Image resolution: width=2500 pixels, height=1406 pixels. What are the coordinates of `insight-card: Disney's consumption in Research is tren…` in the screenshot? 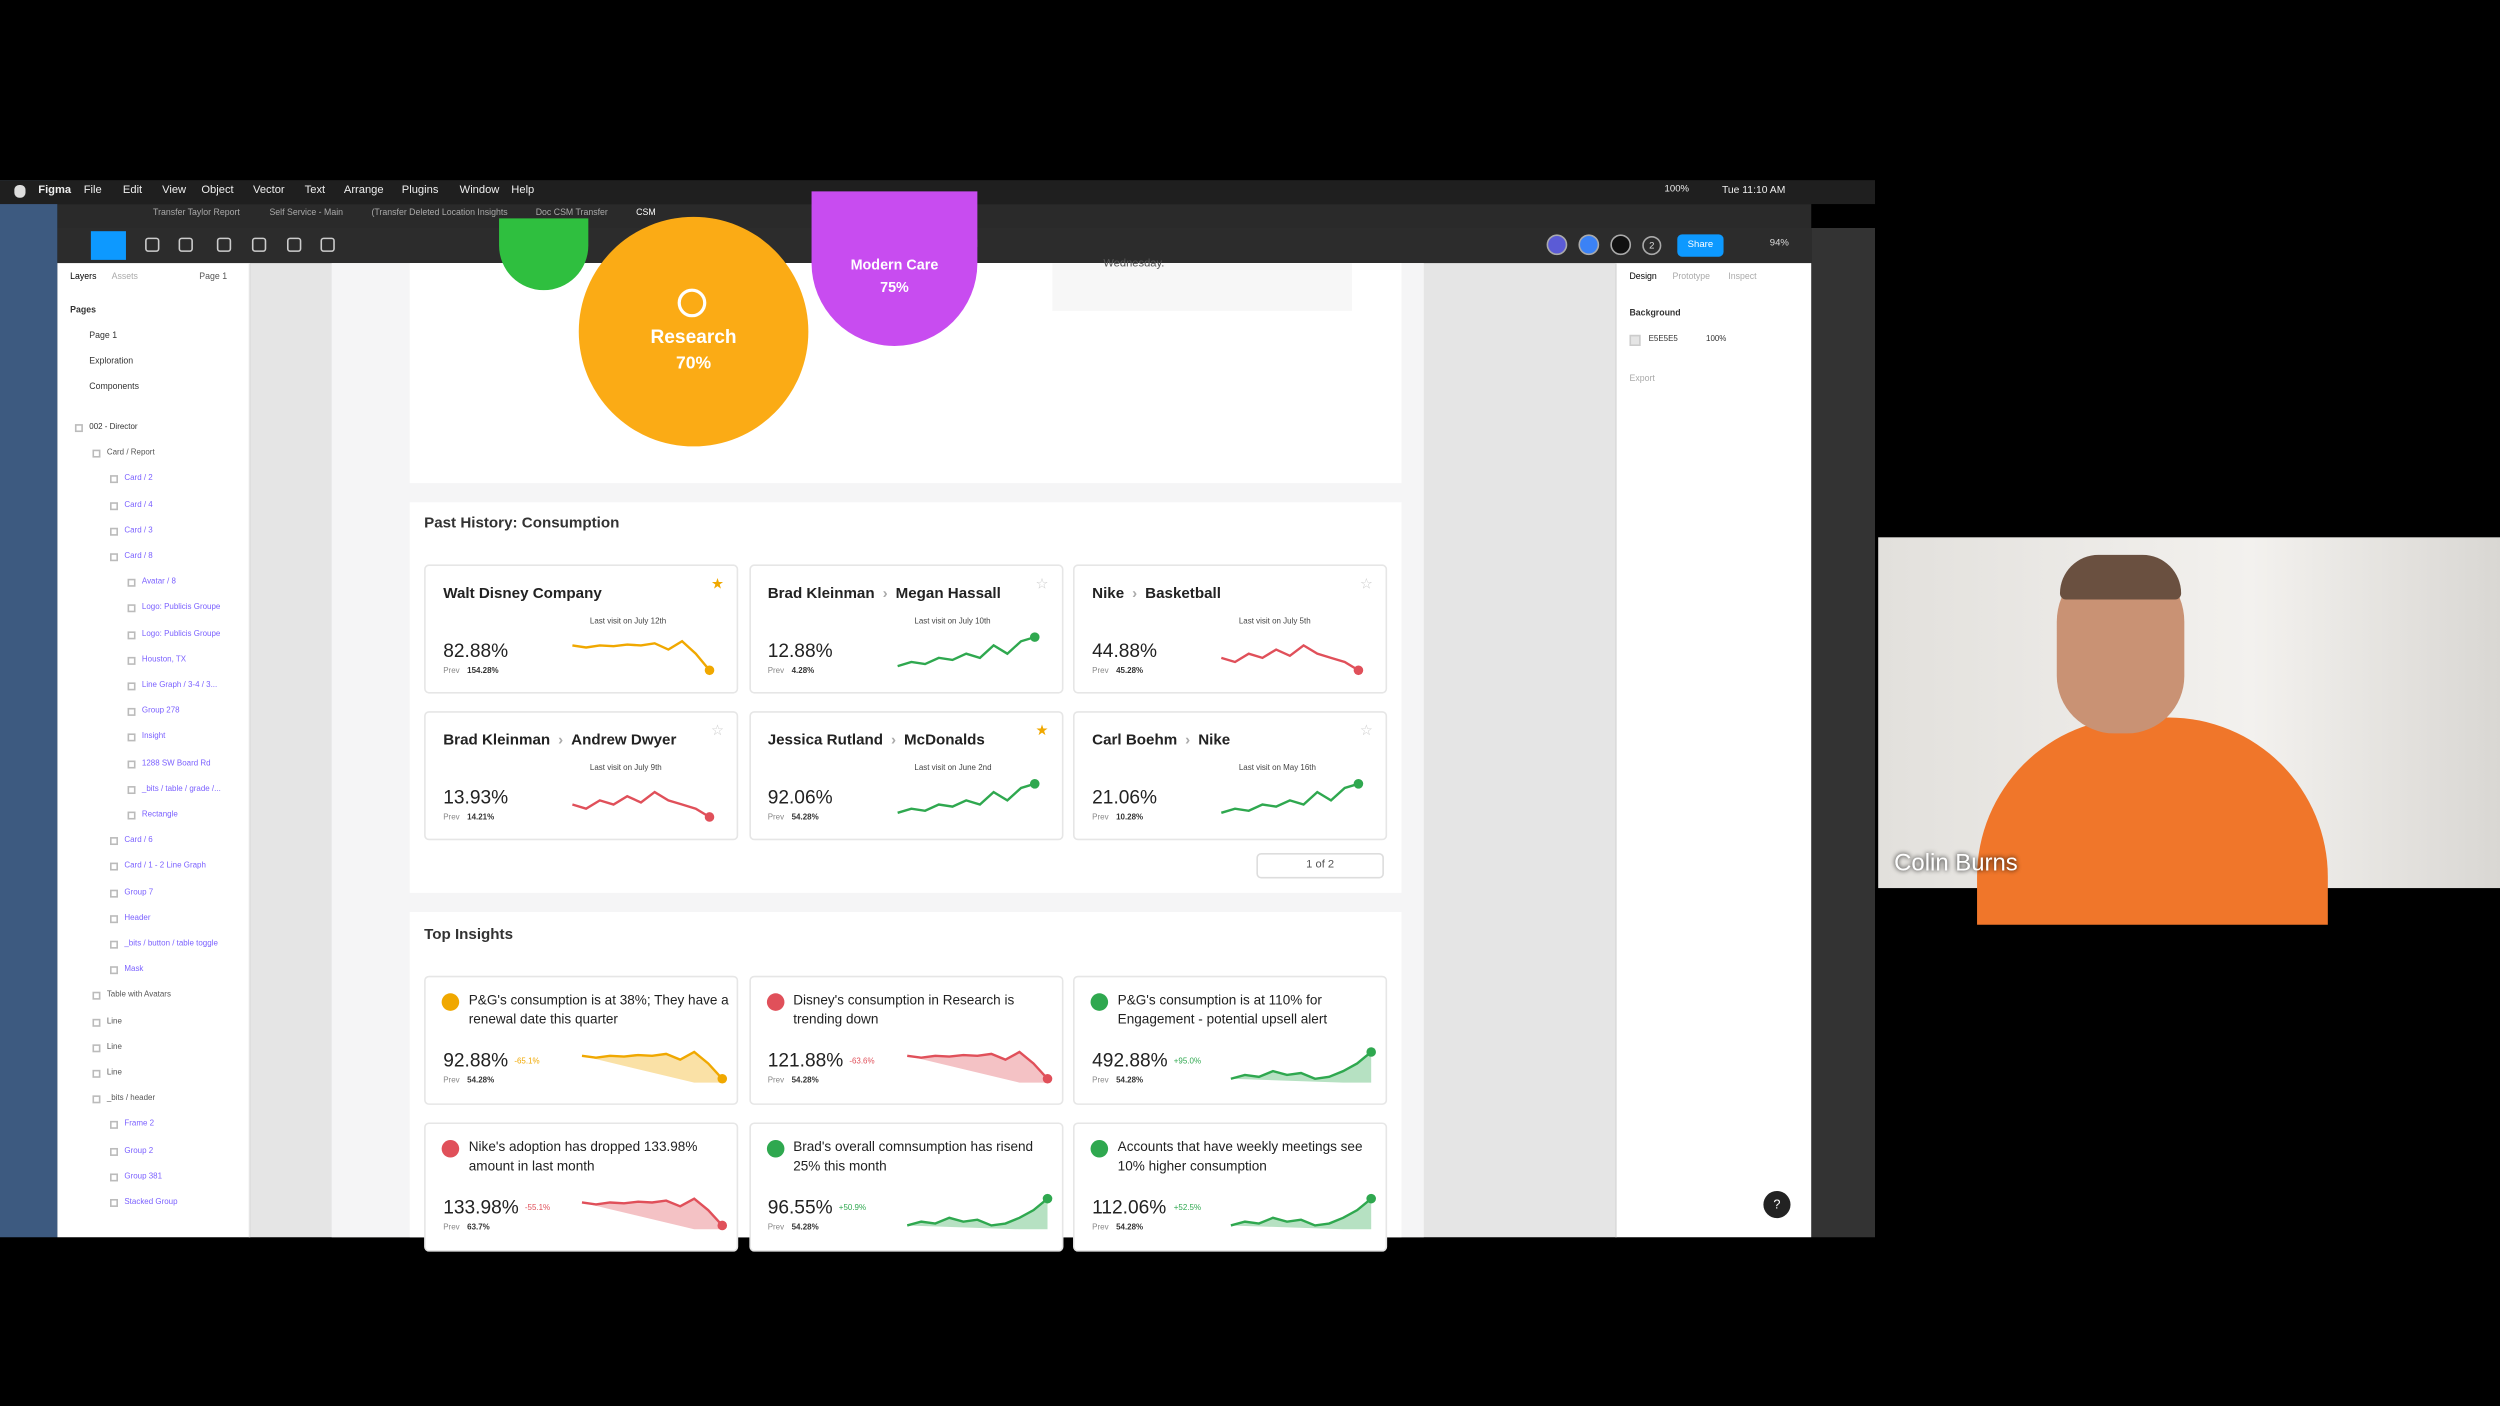 It's located at (905, 1040).